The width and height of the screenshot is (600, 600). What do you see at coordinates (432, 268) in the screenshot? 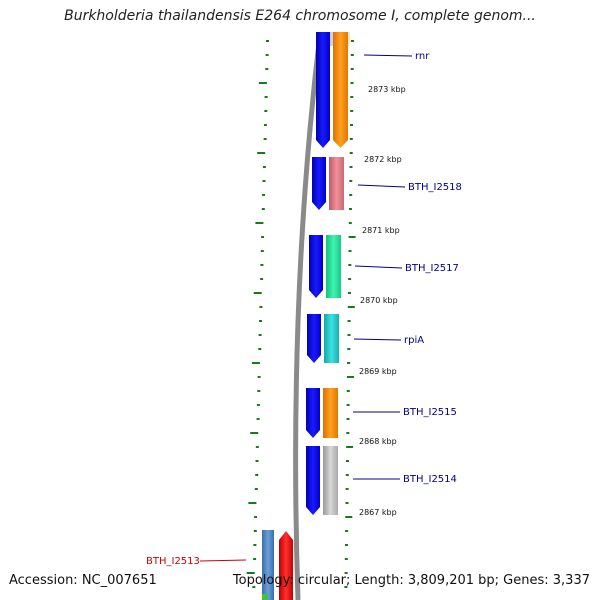
I see `gene-label: BTH_I2517` at bounding box center [432, 268].